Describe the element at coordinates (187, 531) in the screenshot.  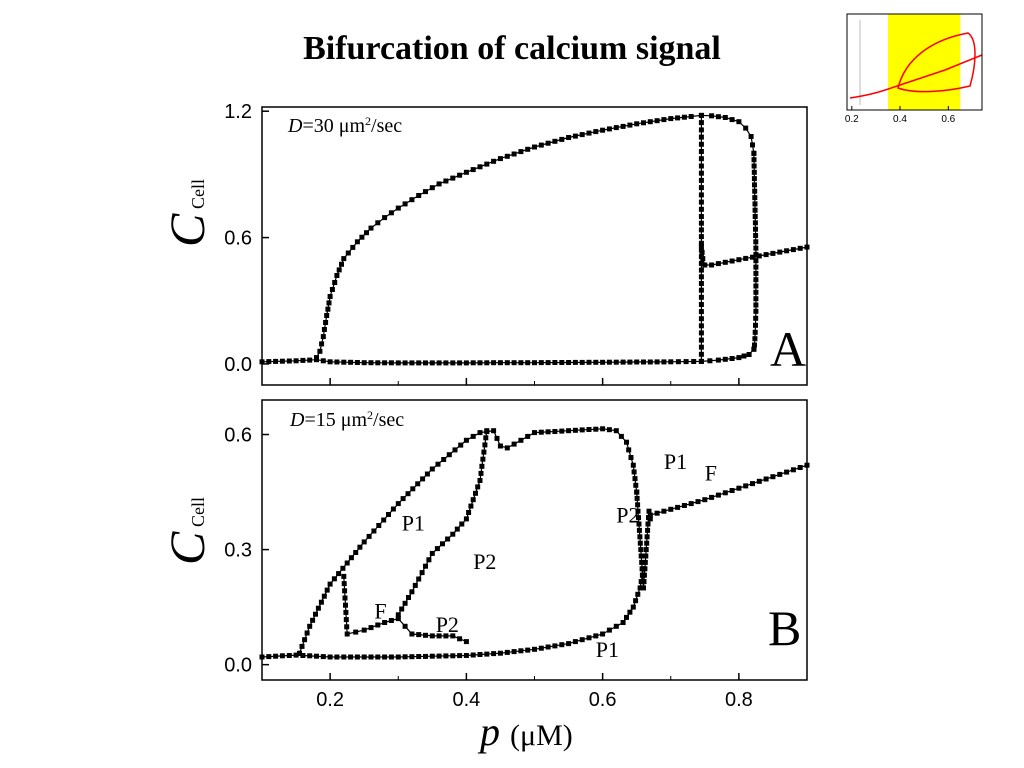
I see `panel-b-ylabel: C Cell` at that location.